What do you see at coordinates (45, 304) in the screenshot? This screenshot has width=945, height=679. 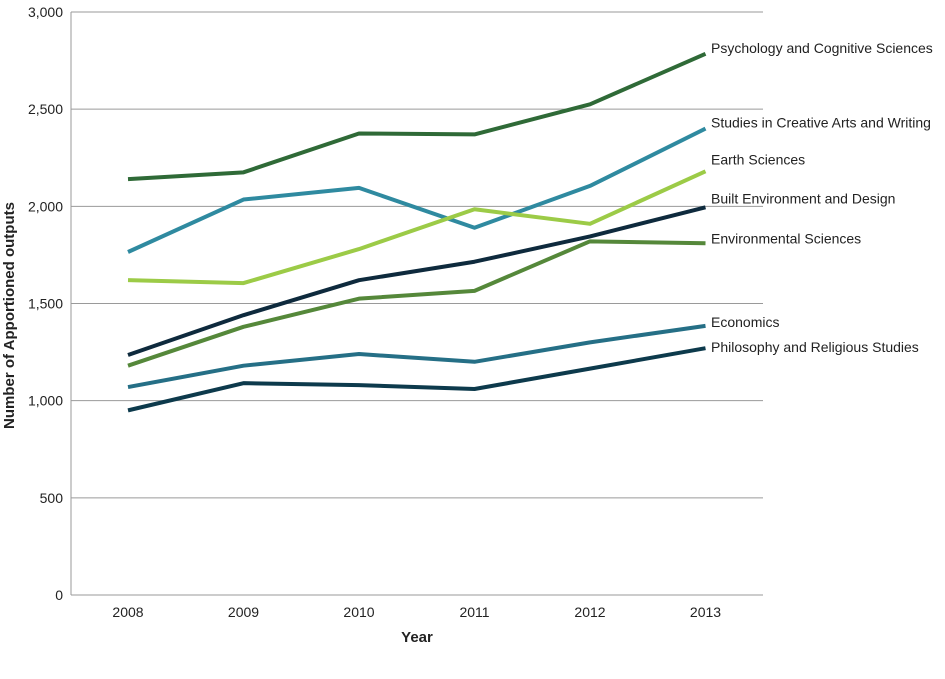 I see `y-tick-label: 1,500` at bounding box center [45, 304].